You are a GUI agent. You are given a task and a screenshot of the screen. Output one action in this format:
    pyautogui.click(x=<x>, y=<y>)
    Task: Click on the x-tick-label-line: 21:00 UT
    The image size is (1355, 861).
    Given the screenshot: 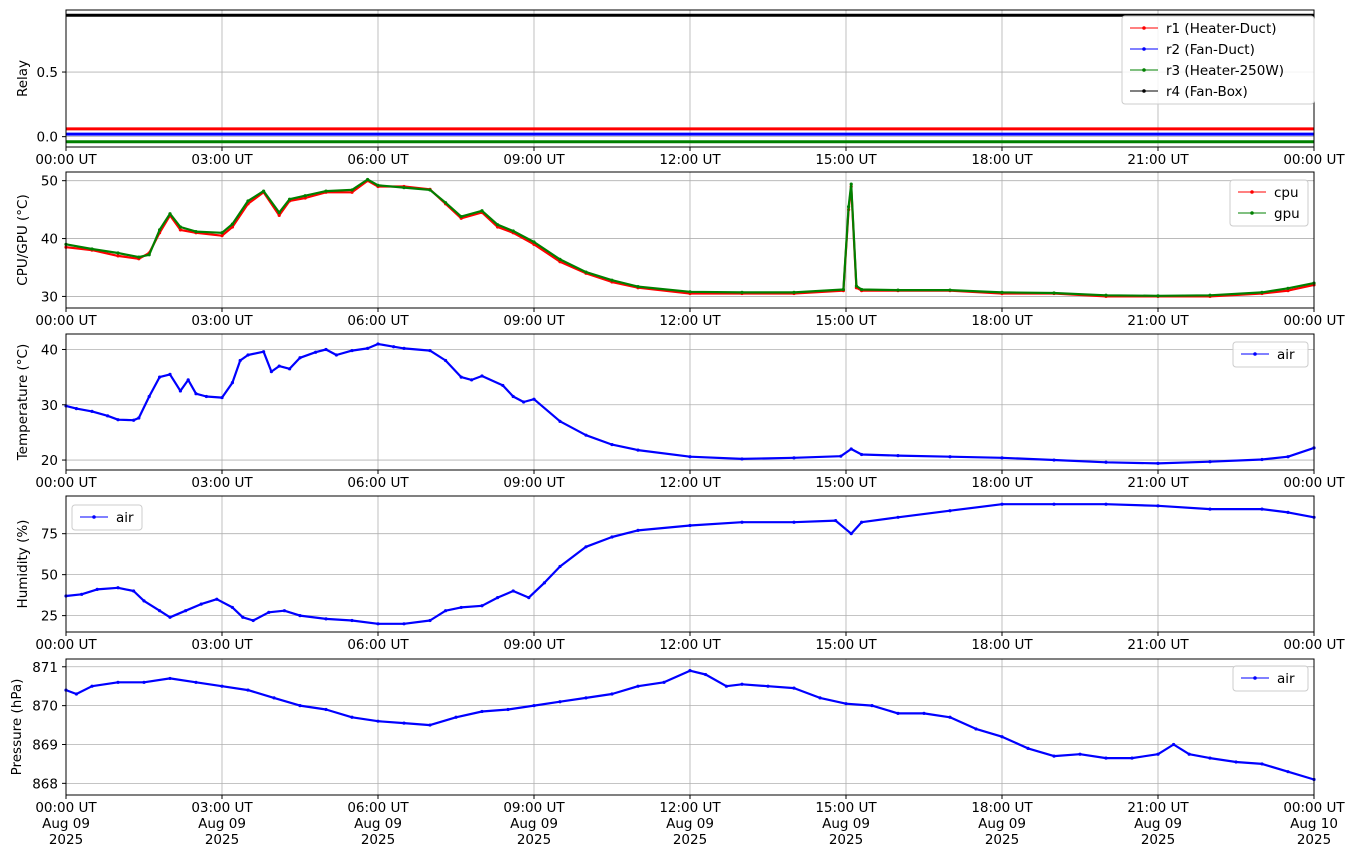 What is the action you would take?
    pyautogui.click(x=1158, y=808)
    